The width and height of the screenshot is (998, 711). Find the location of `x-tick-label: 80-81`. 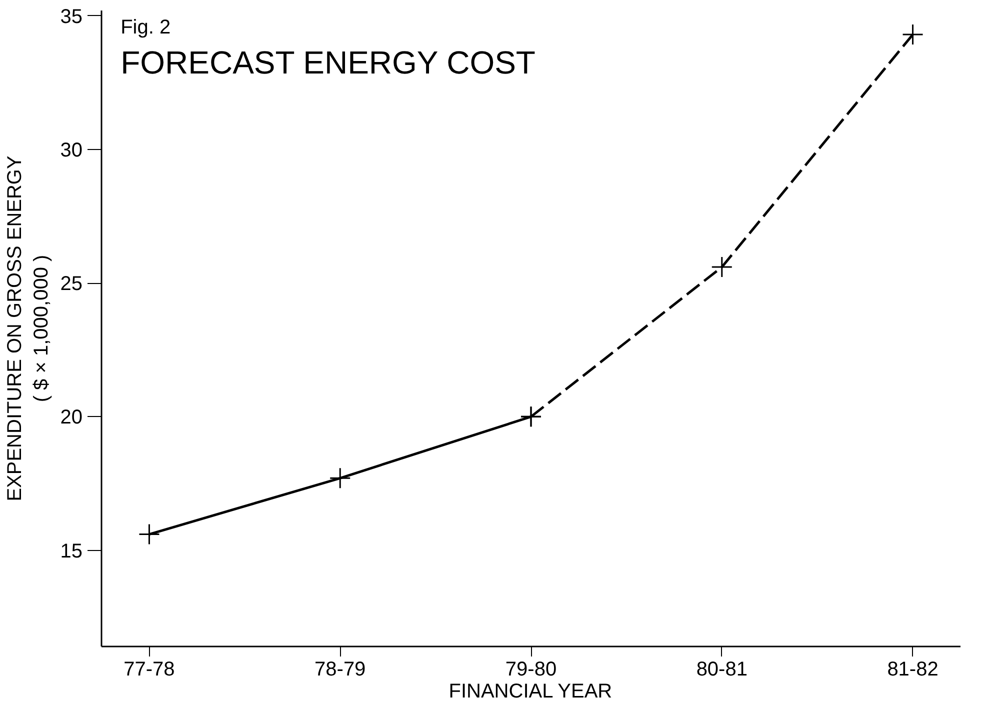

x-tick-label: 80-81 is located at coordinates (722, 669).